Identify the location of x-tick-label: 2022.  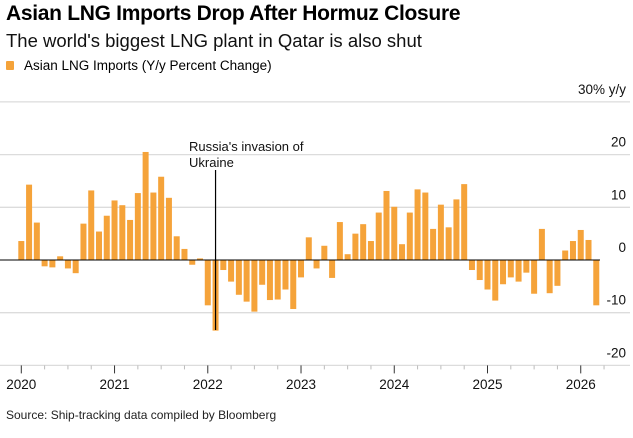
(208, 384).